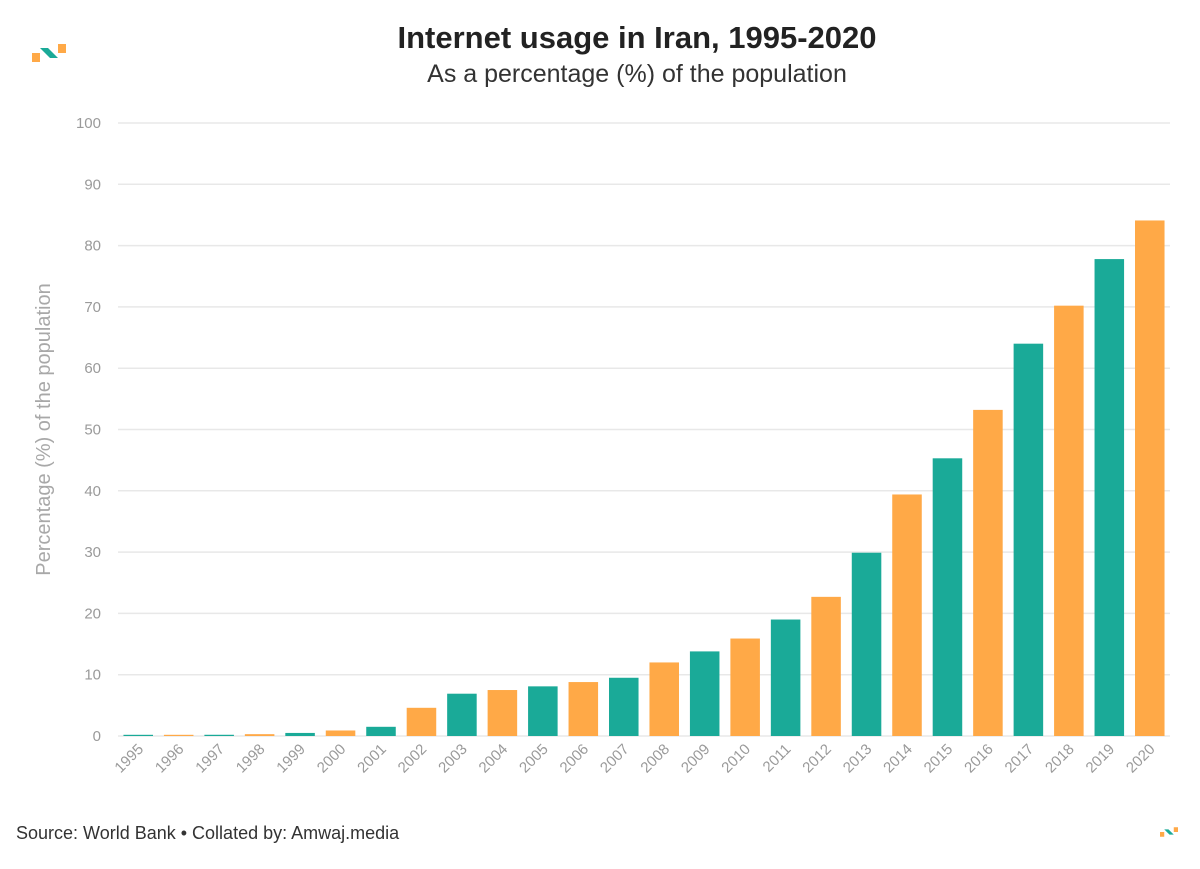 The image size is (1200, 869). Describe the element at coordinates (898, 759) in the screenshot. I see `x-tick-label: 2014` at that location.